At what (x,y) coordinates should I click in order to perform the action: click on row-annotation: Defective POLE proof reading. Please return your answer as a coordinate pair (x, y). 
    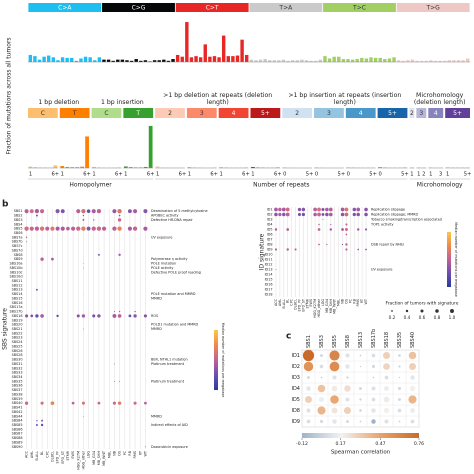
    Looking at the image, I should click on (176, 272).